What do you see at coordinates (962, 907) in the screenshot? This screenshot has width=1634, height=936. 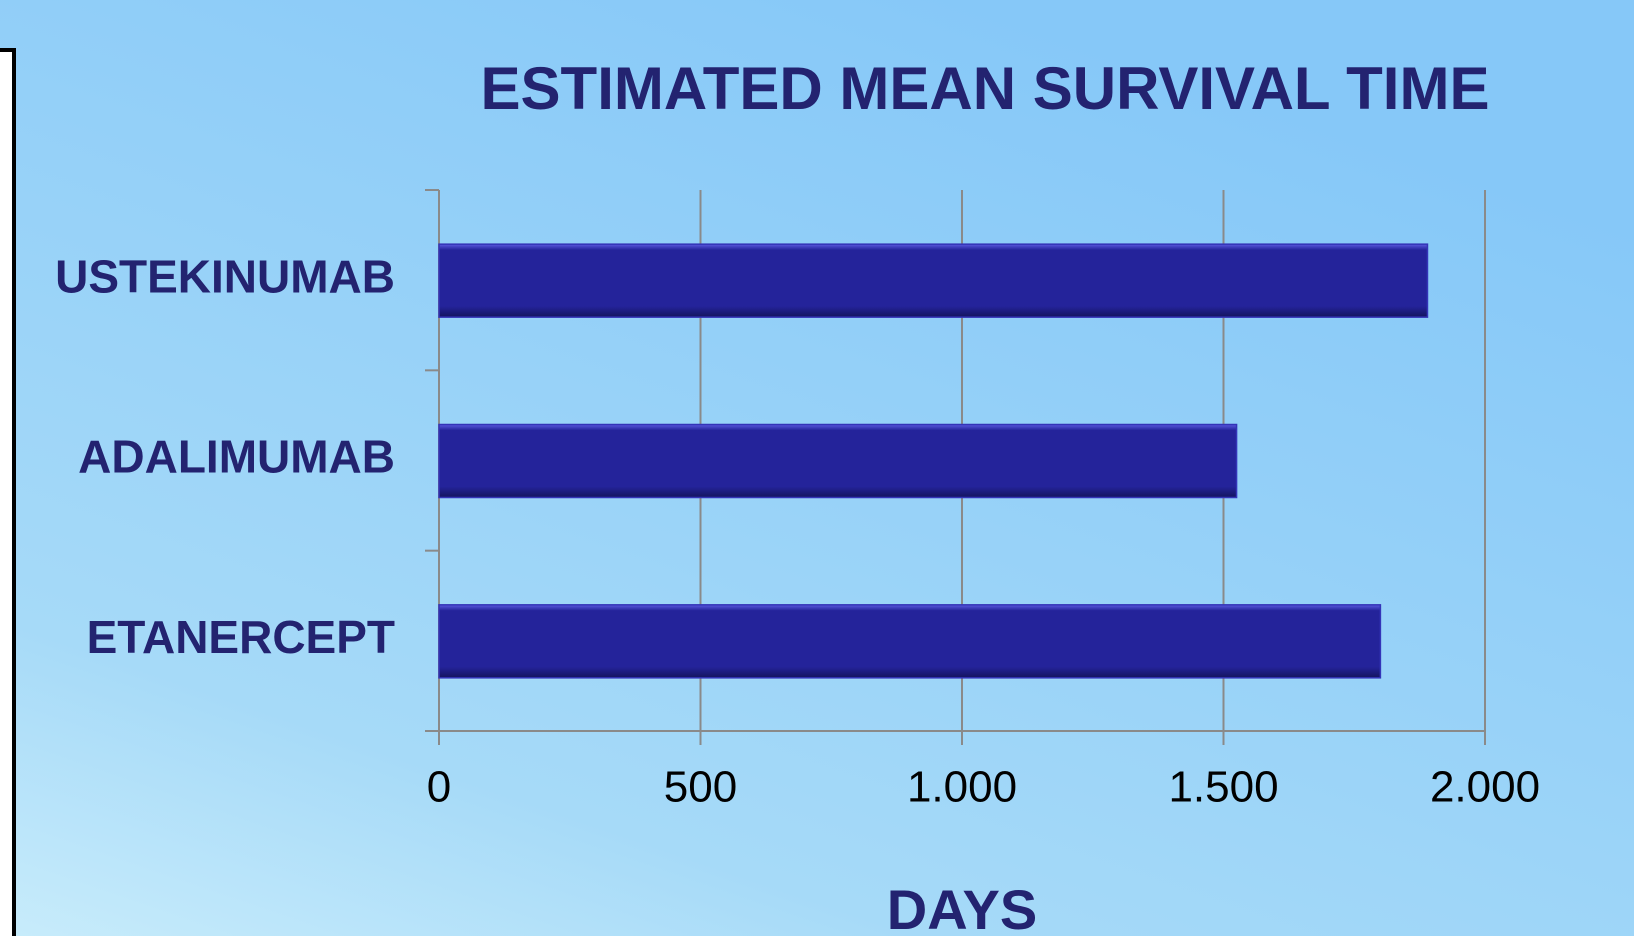 I see `x-axis-label: DAYS` at bounding box center [962, 907].